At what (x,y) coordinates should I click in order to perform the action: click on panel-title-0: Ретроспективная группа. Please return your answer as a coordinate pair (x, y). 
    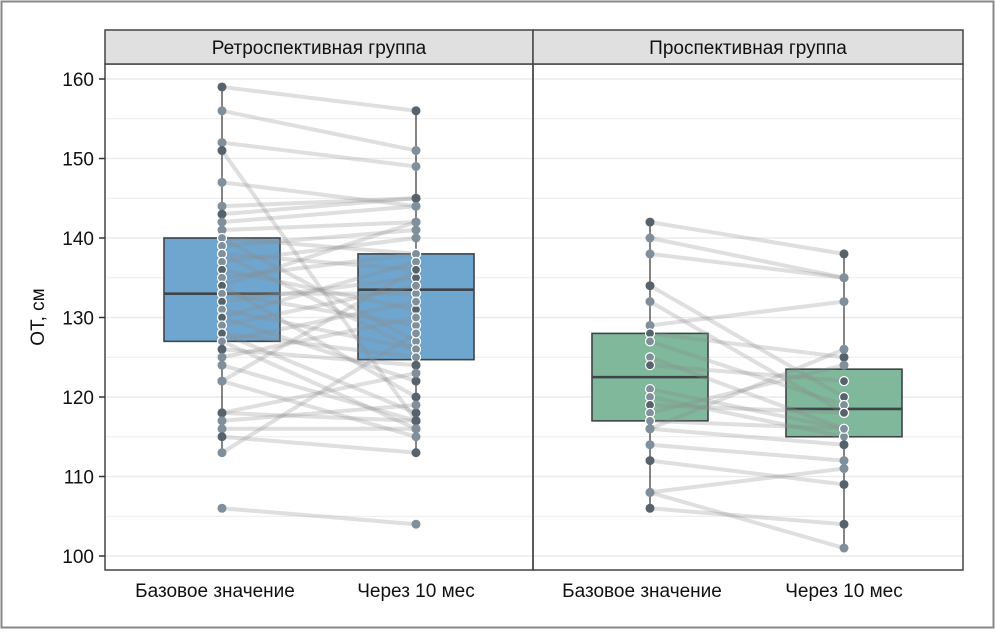
    Looking at the image, I should click on (319, 48).